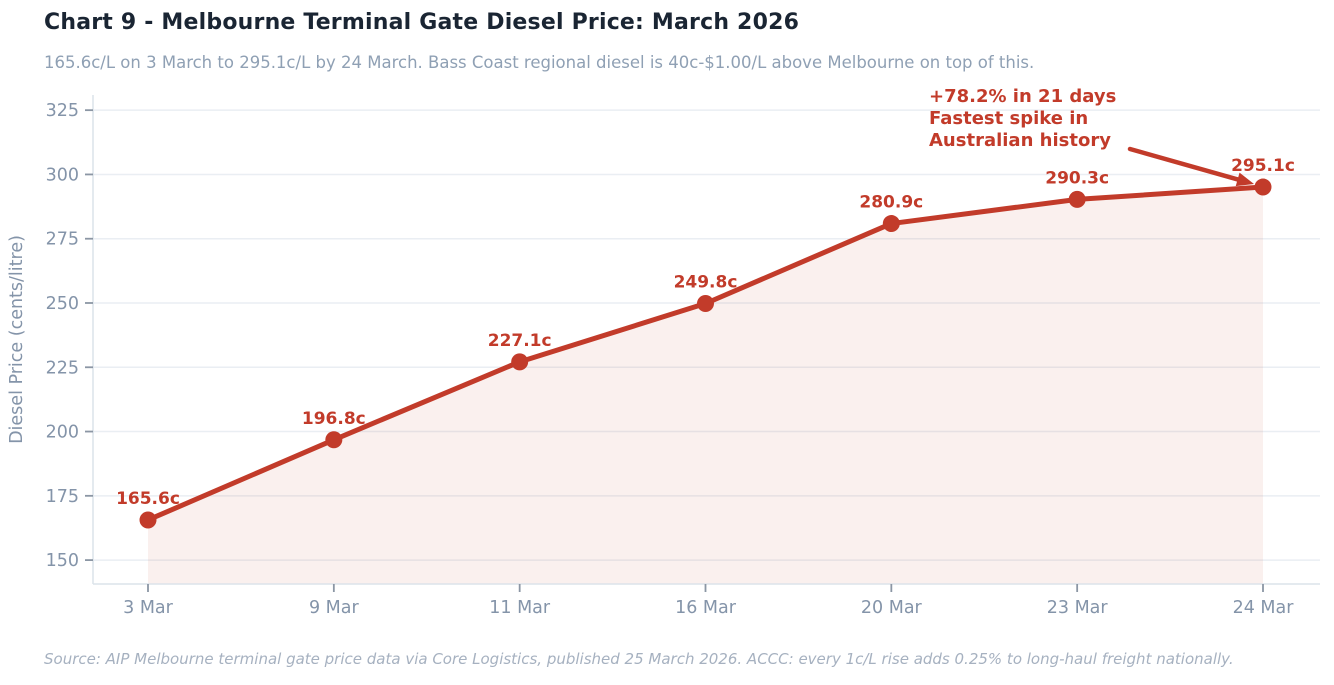 This screenshot has height=685, width=1334. What do you see at coordinates (62, 561) in the screenshot?
I see `y-tick-label: 150` at bounding box center [62, 561].